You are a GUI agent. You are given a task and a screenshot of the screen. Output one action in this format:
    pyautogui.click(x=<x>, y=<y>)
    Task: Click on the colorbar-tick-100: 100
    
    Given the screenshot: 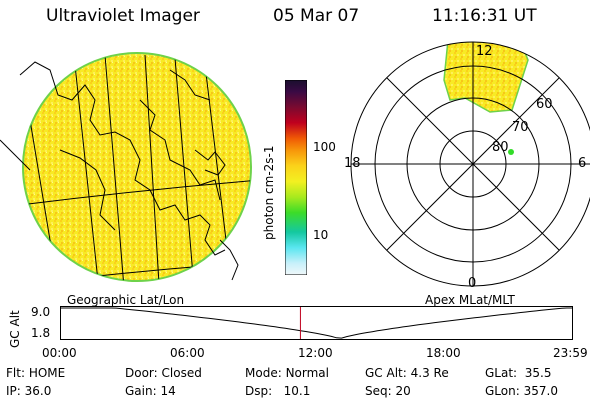 What is the action you would take?
    pyautogui.click(x=324, y=147)
    